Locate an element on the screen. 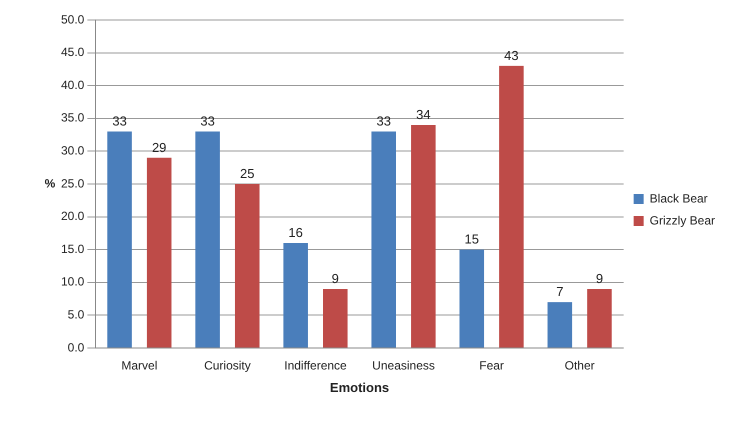  y-tick-label: 15.0 is located at coordinates (72, 249).